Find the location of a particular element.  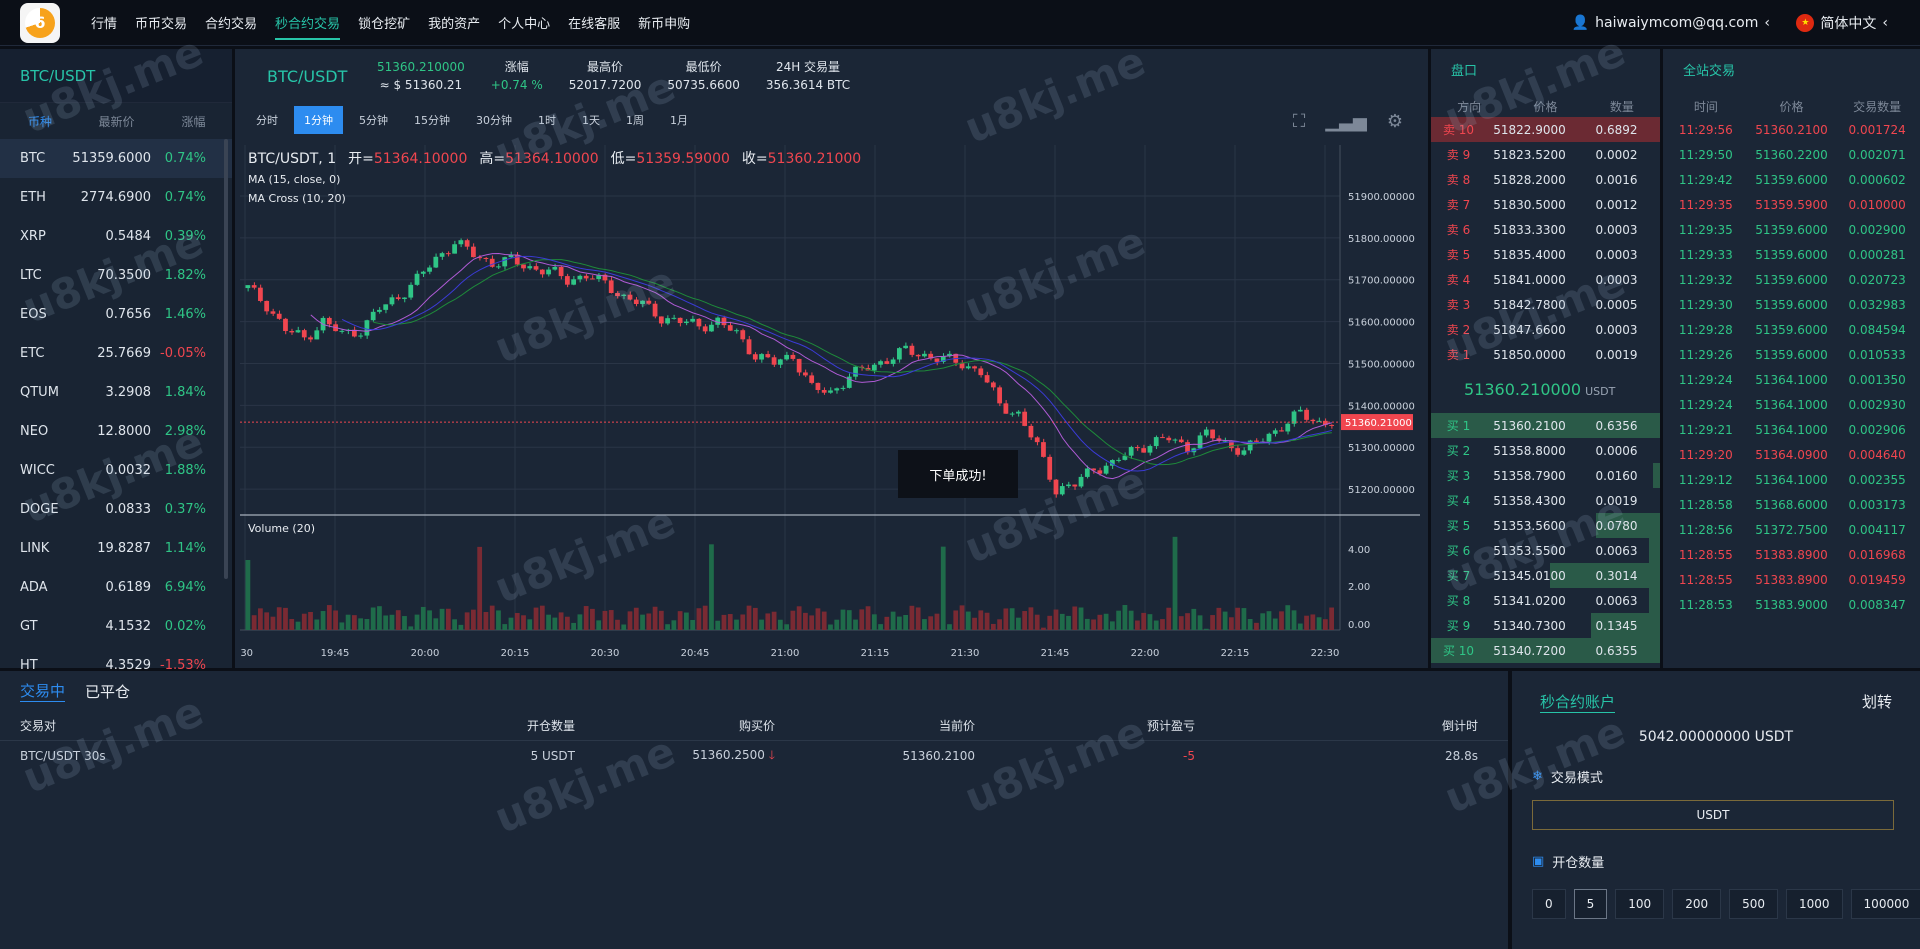

nav-item: 在线客服 is located at coordinates (594, 24).